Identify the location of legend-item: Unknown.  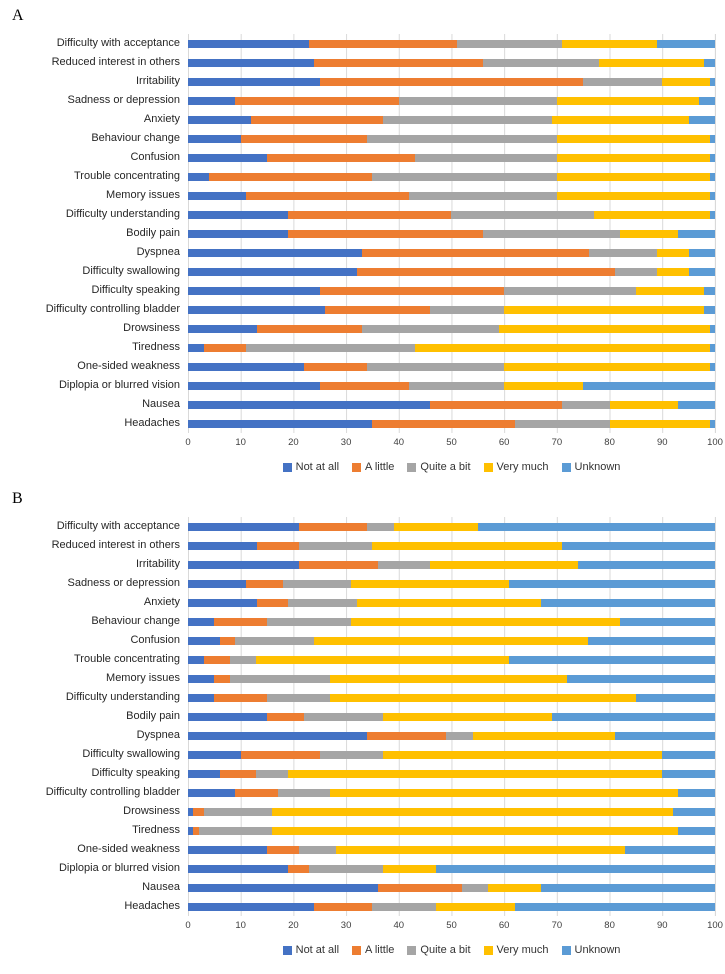
(591, 950).